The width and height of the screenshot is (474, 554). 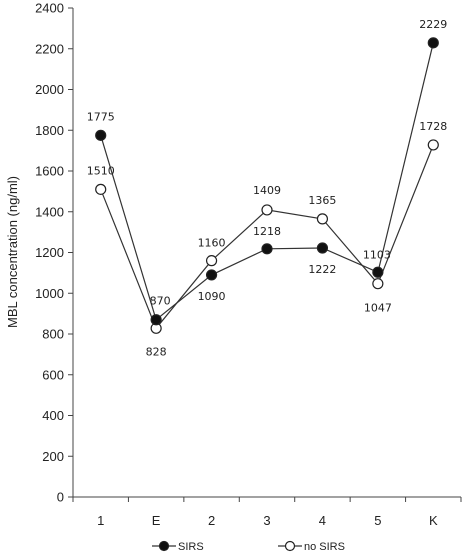 What do you see at coordinates (267, 231) in the screenshot?
I see `data-label-sirs: 1218` at bounding box center [267, 231].